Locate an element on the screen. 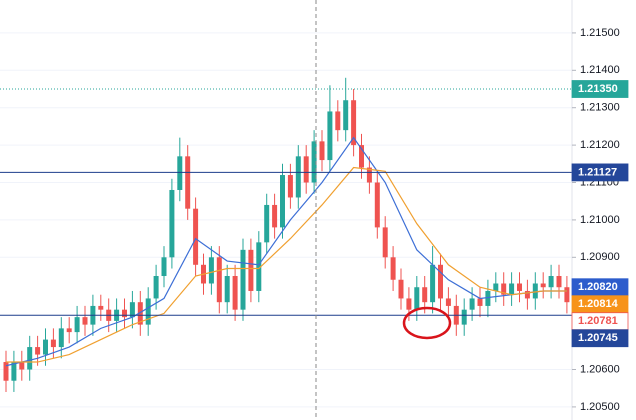 Image resolution: width=636 pixels, height=420 pixels. y-tick-label: 1.20900 is located at coordinates (600, 257).